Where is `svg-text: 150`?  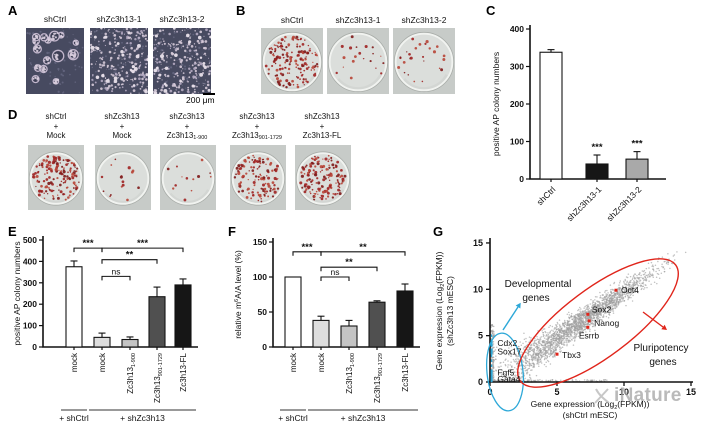
svg-text: 150 is located at coordinates (260, 242).